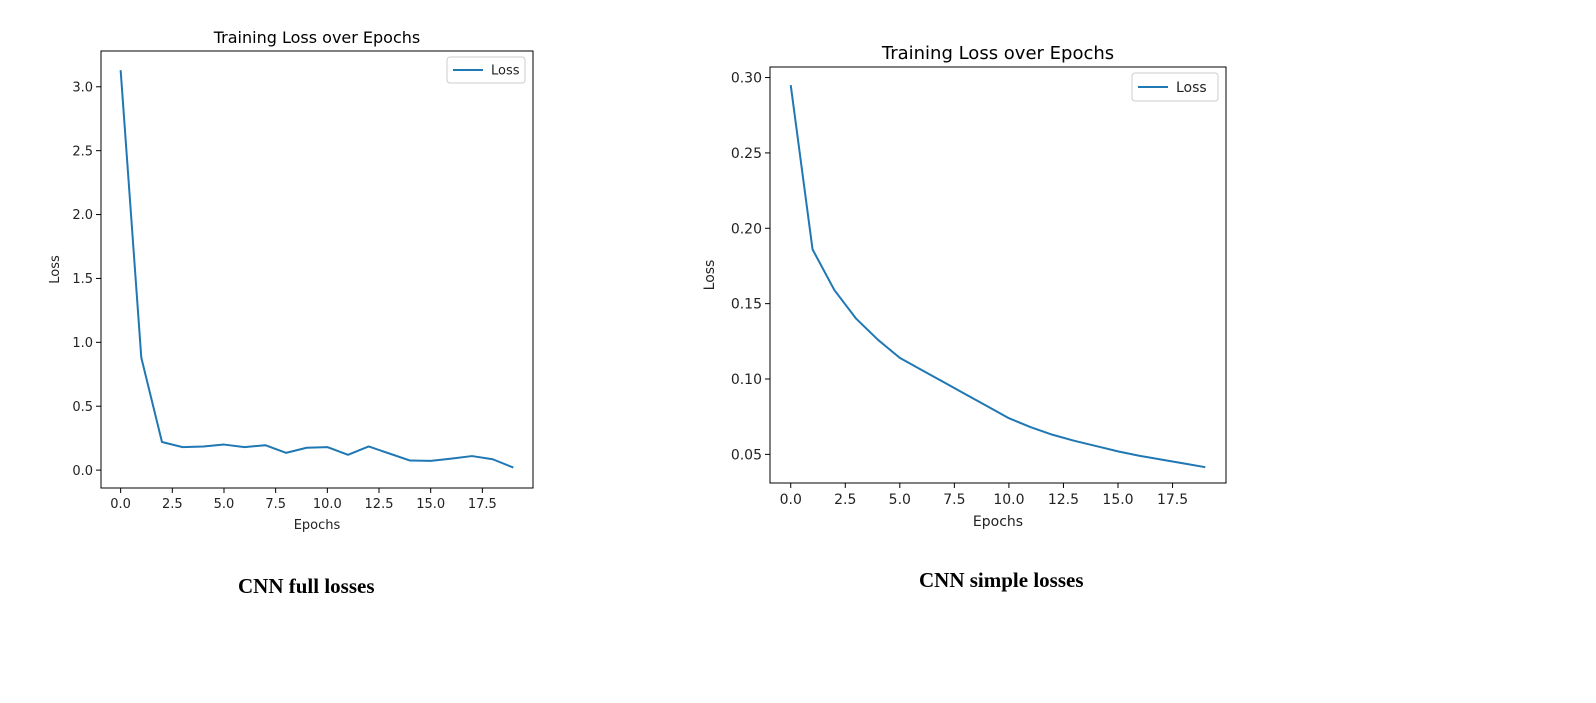 The image size is (1596, 703). Describe the element at coordinates (746, 380) in the screenshot. I see `y-tick-label: 0.10` at that location.